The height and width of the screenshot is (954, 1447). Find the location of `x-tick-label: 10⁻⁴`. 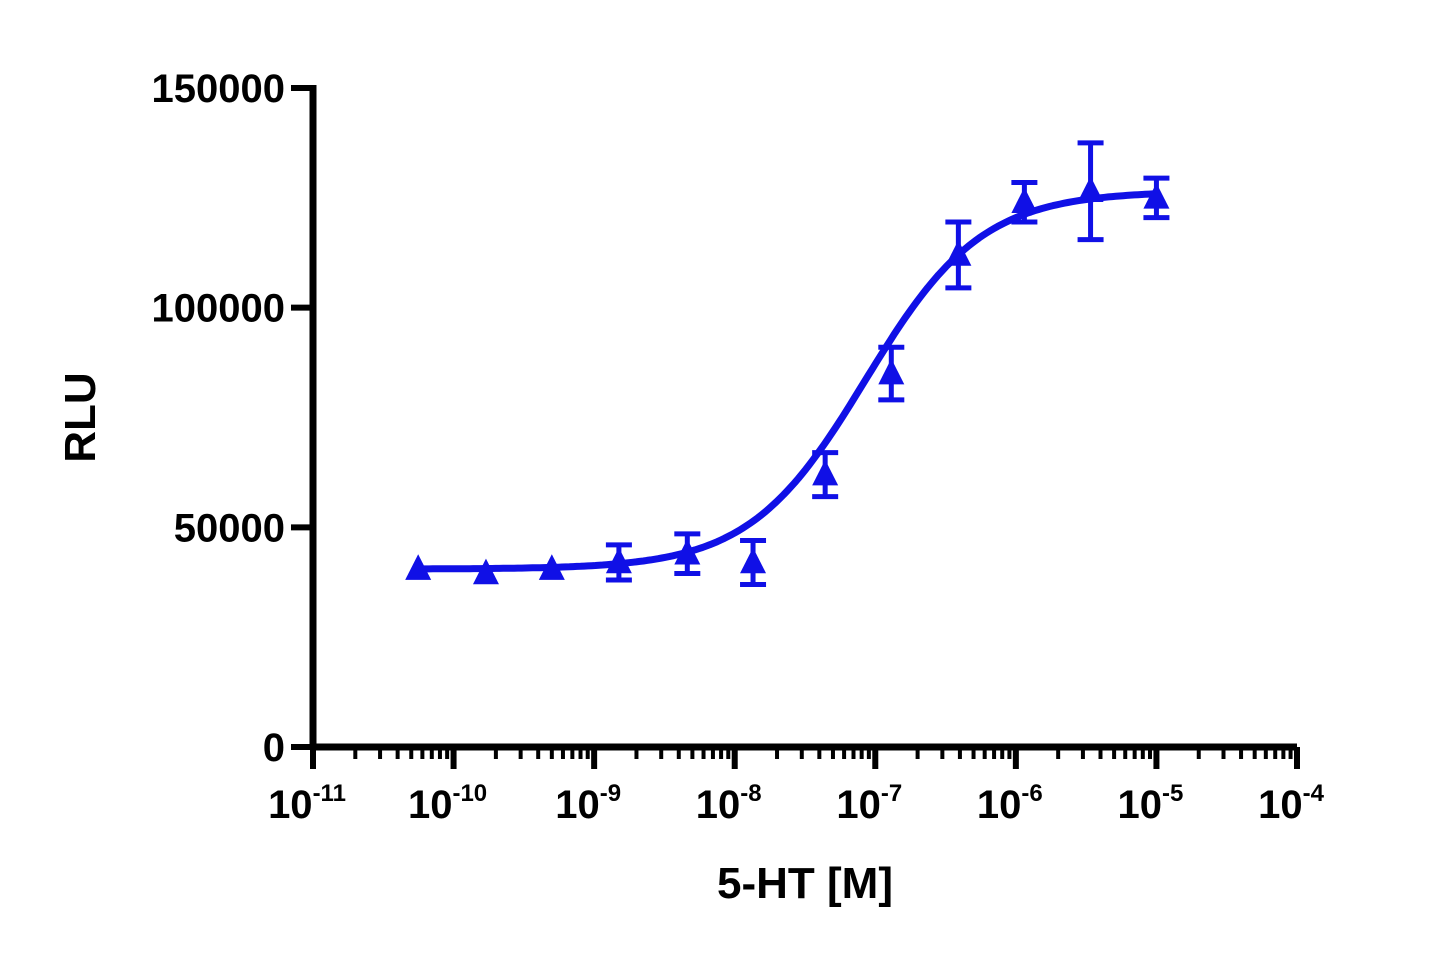

x-tick-label: 10⁻⁴ is located at coordinates (1291, 803).